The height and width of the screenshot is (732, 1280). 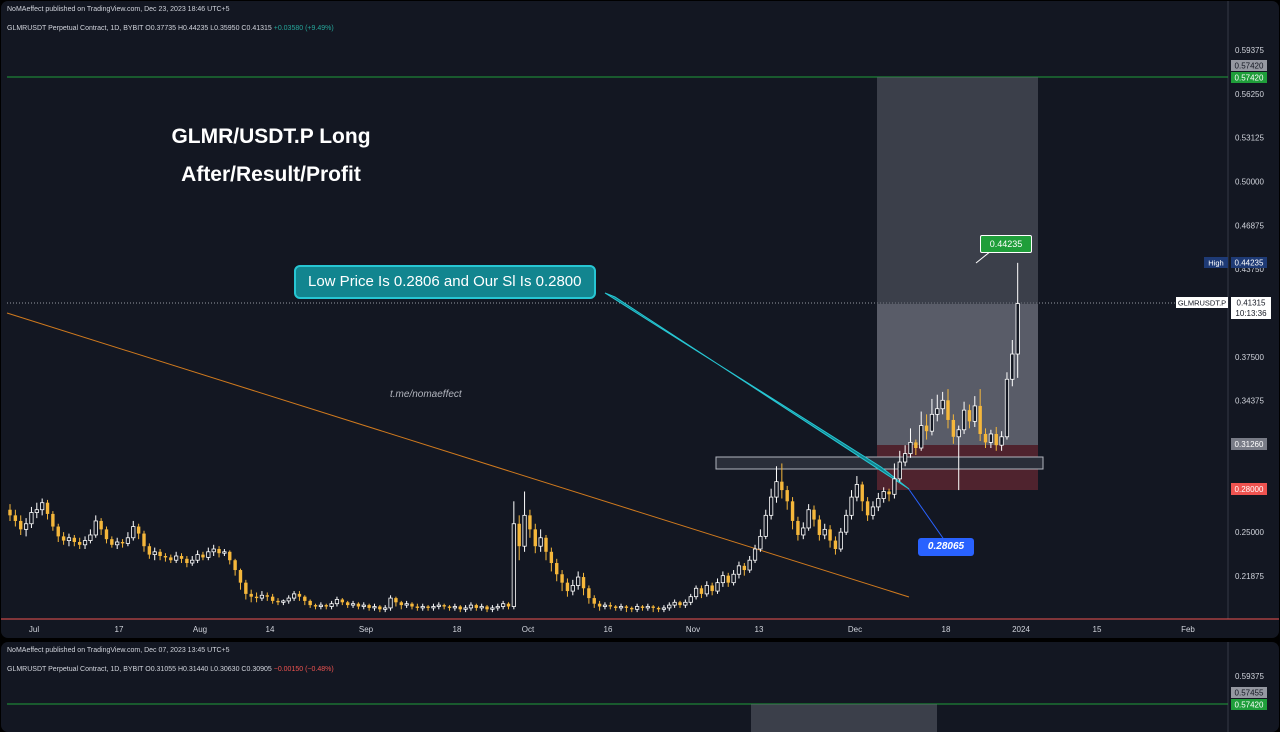 I want to click on badge-target-green: 0.57420, so click(x=1249, y=77).